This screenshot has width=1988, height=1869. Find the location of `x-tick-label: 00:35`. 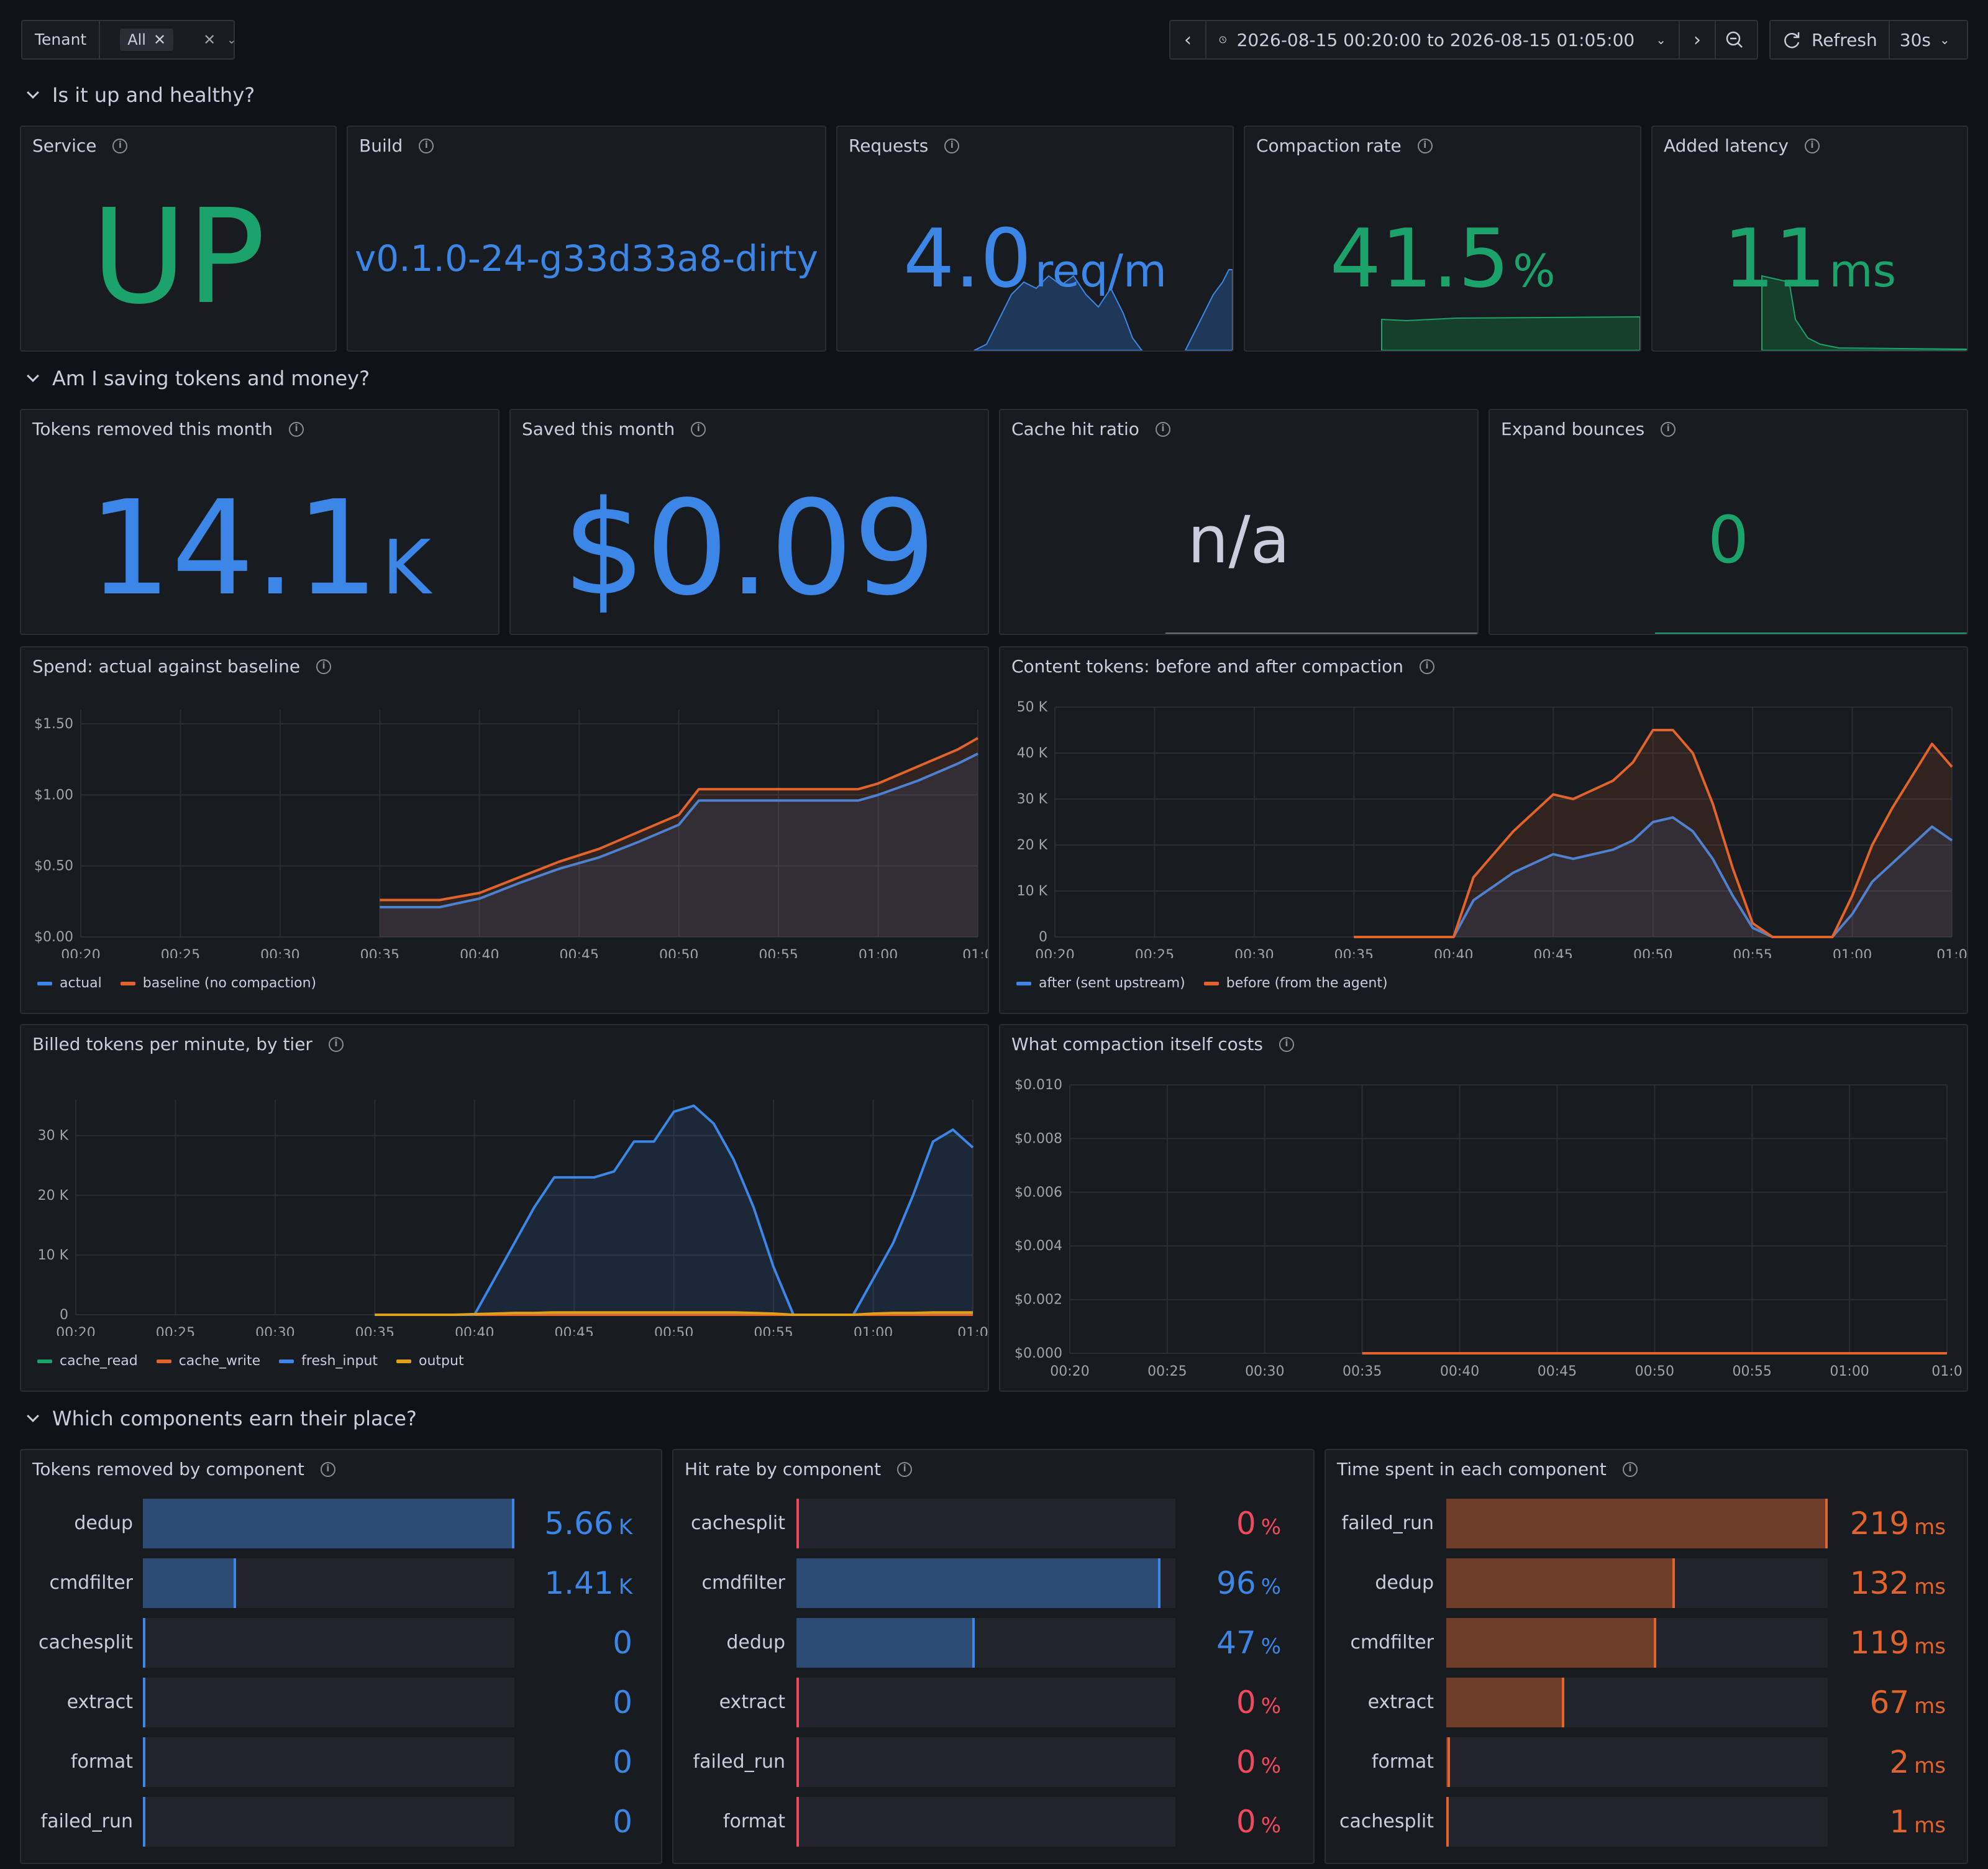

x-tick-label: 00:35 is located at coordinates (1362, 1372).